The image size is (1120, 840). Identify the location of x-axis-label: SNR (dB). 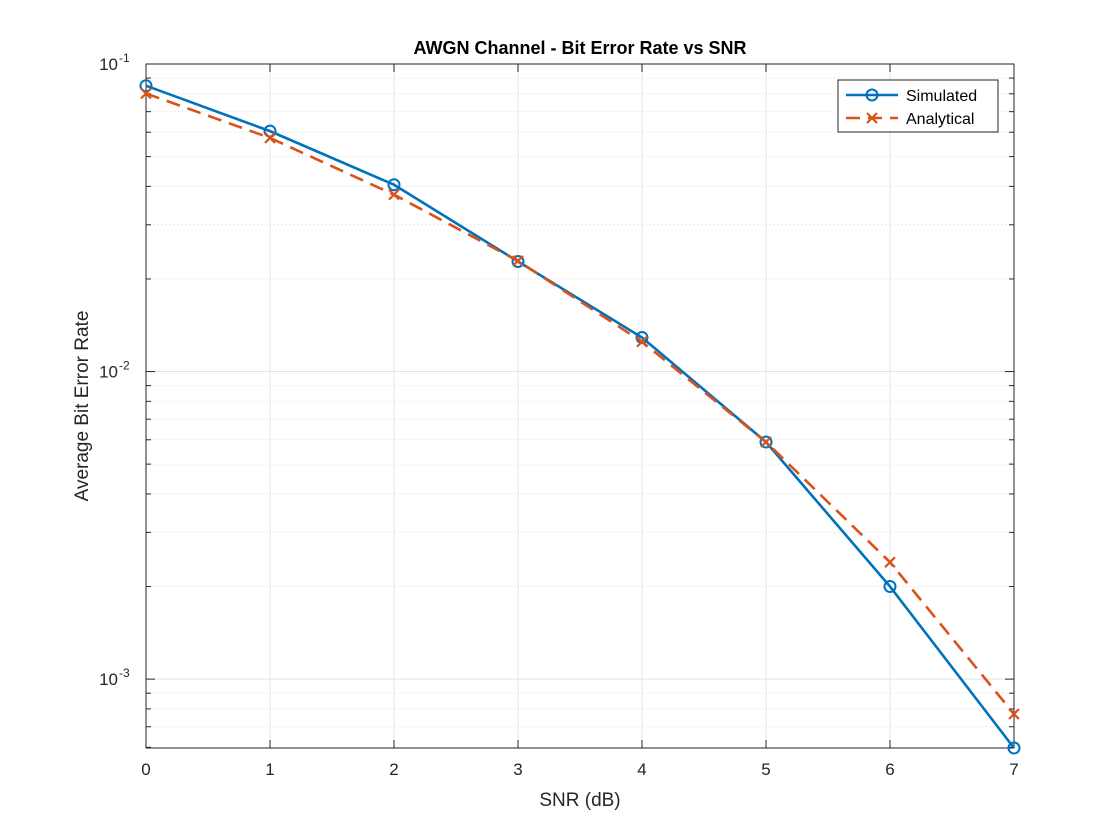
(579, 800).